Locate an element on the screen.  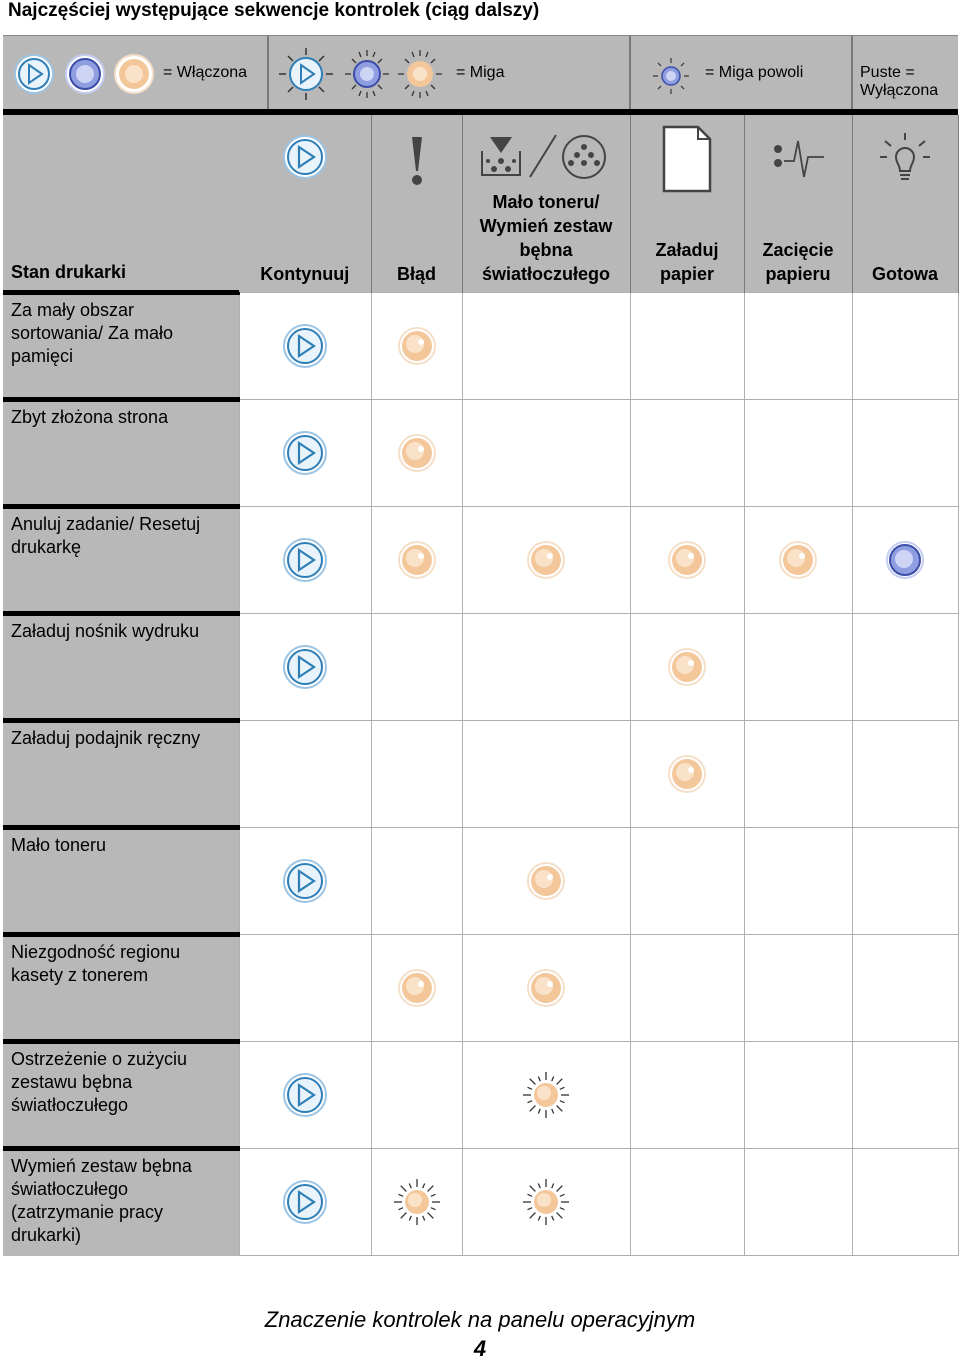
header-paper-jam: Zacięcie papieru is located at coordinates (798, 204).